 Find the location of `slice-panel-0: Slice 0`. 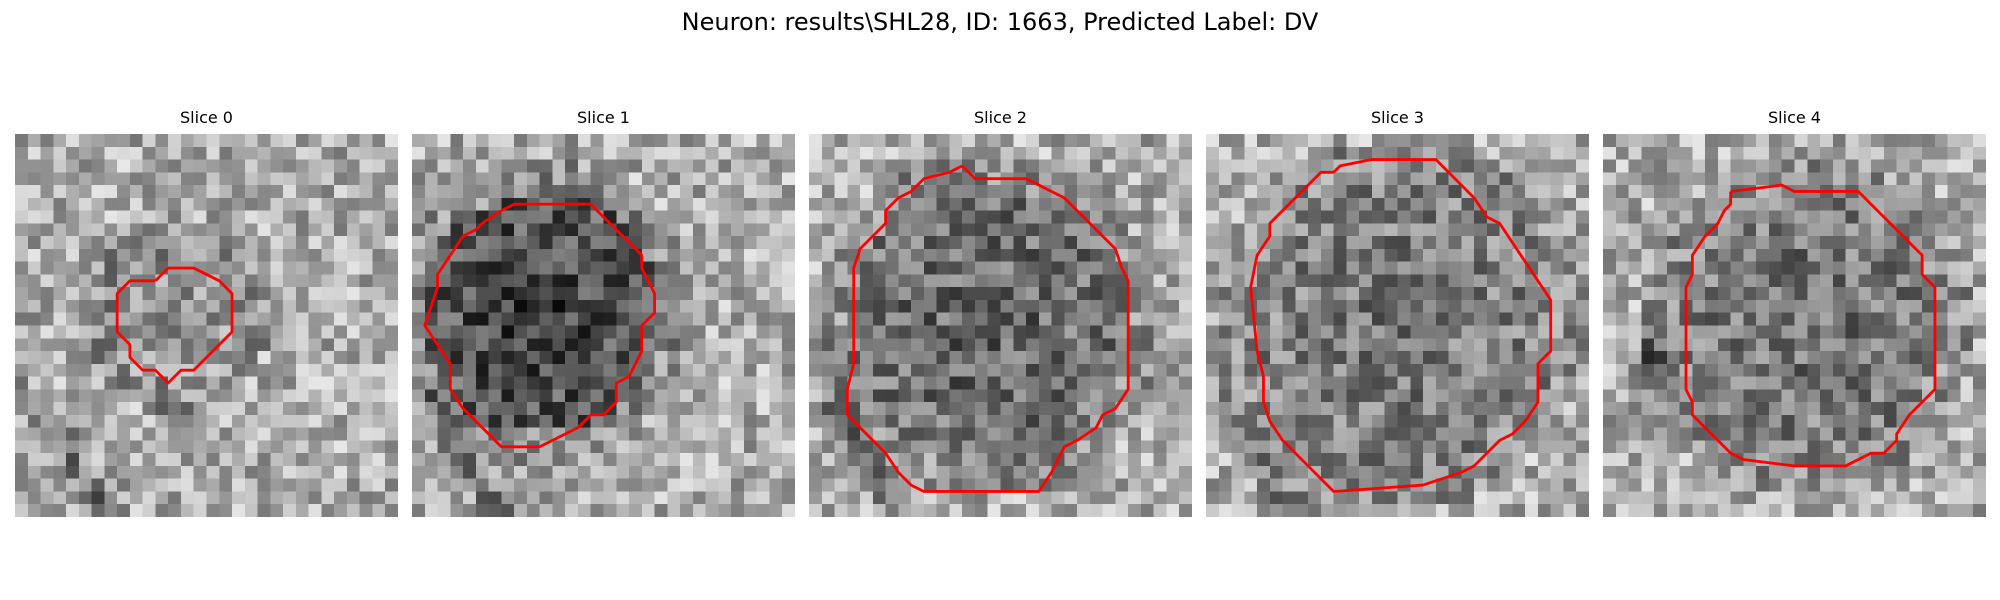

slice-panel-0: Slice 0 is located at coordinates (206, 312).